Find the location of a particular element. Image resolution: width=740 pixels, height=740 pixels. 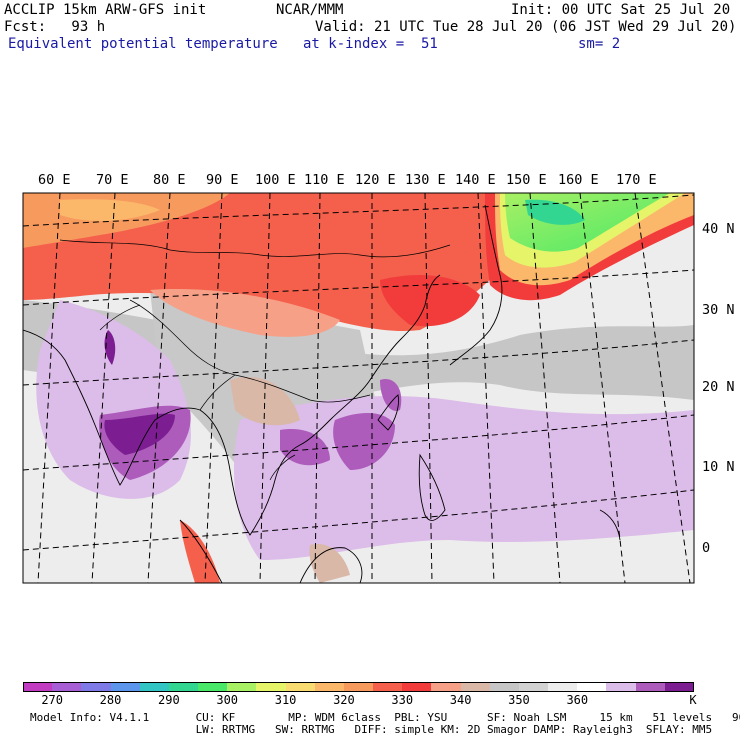

smoothing-label: sm= 2 is located at coordinates (599, 44).